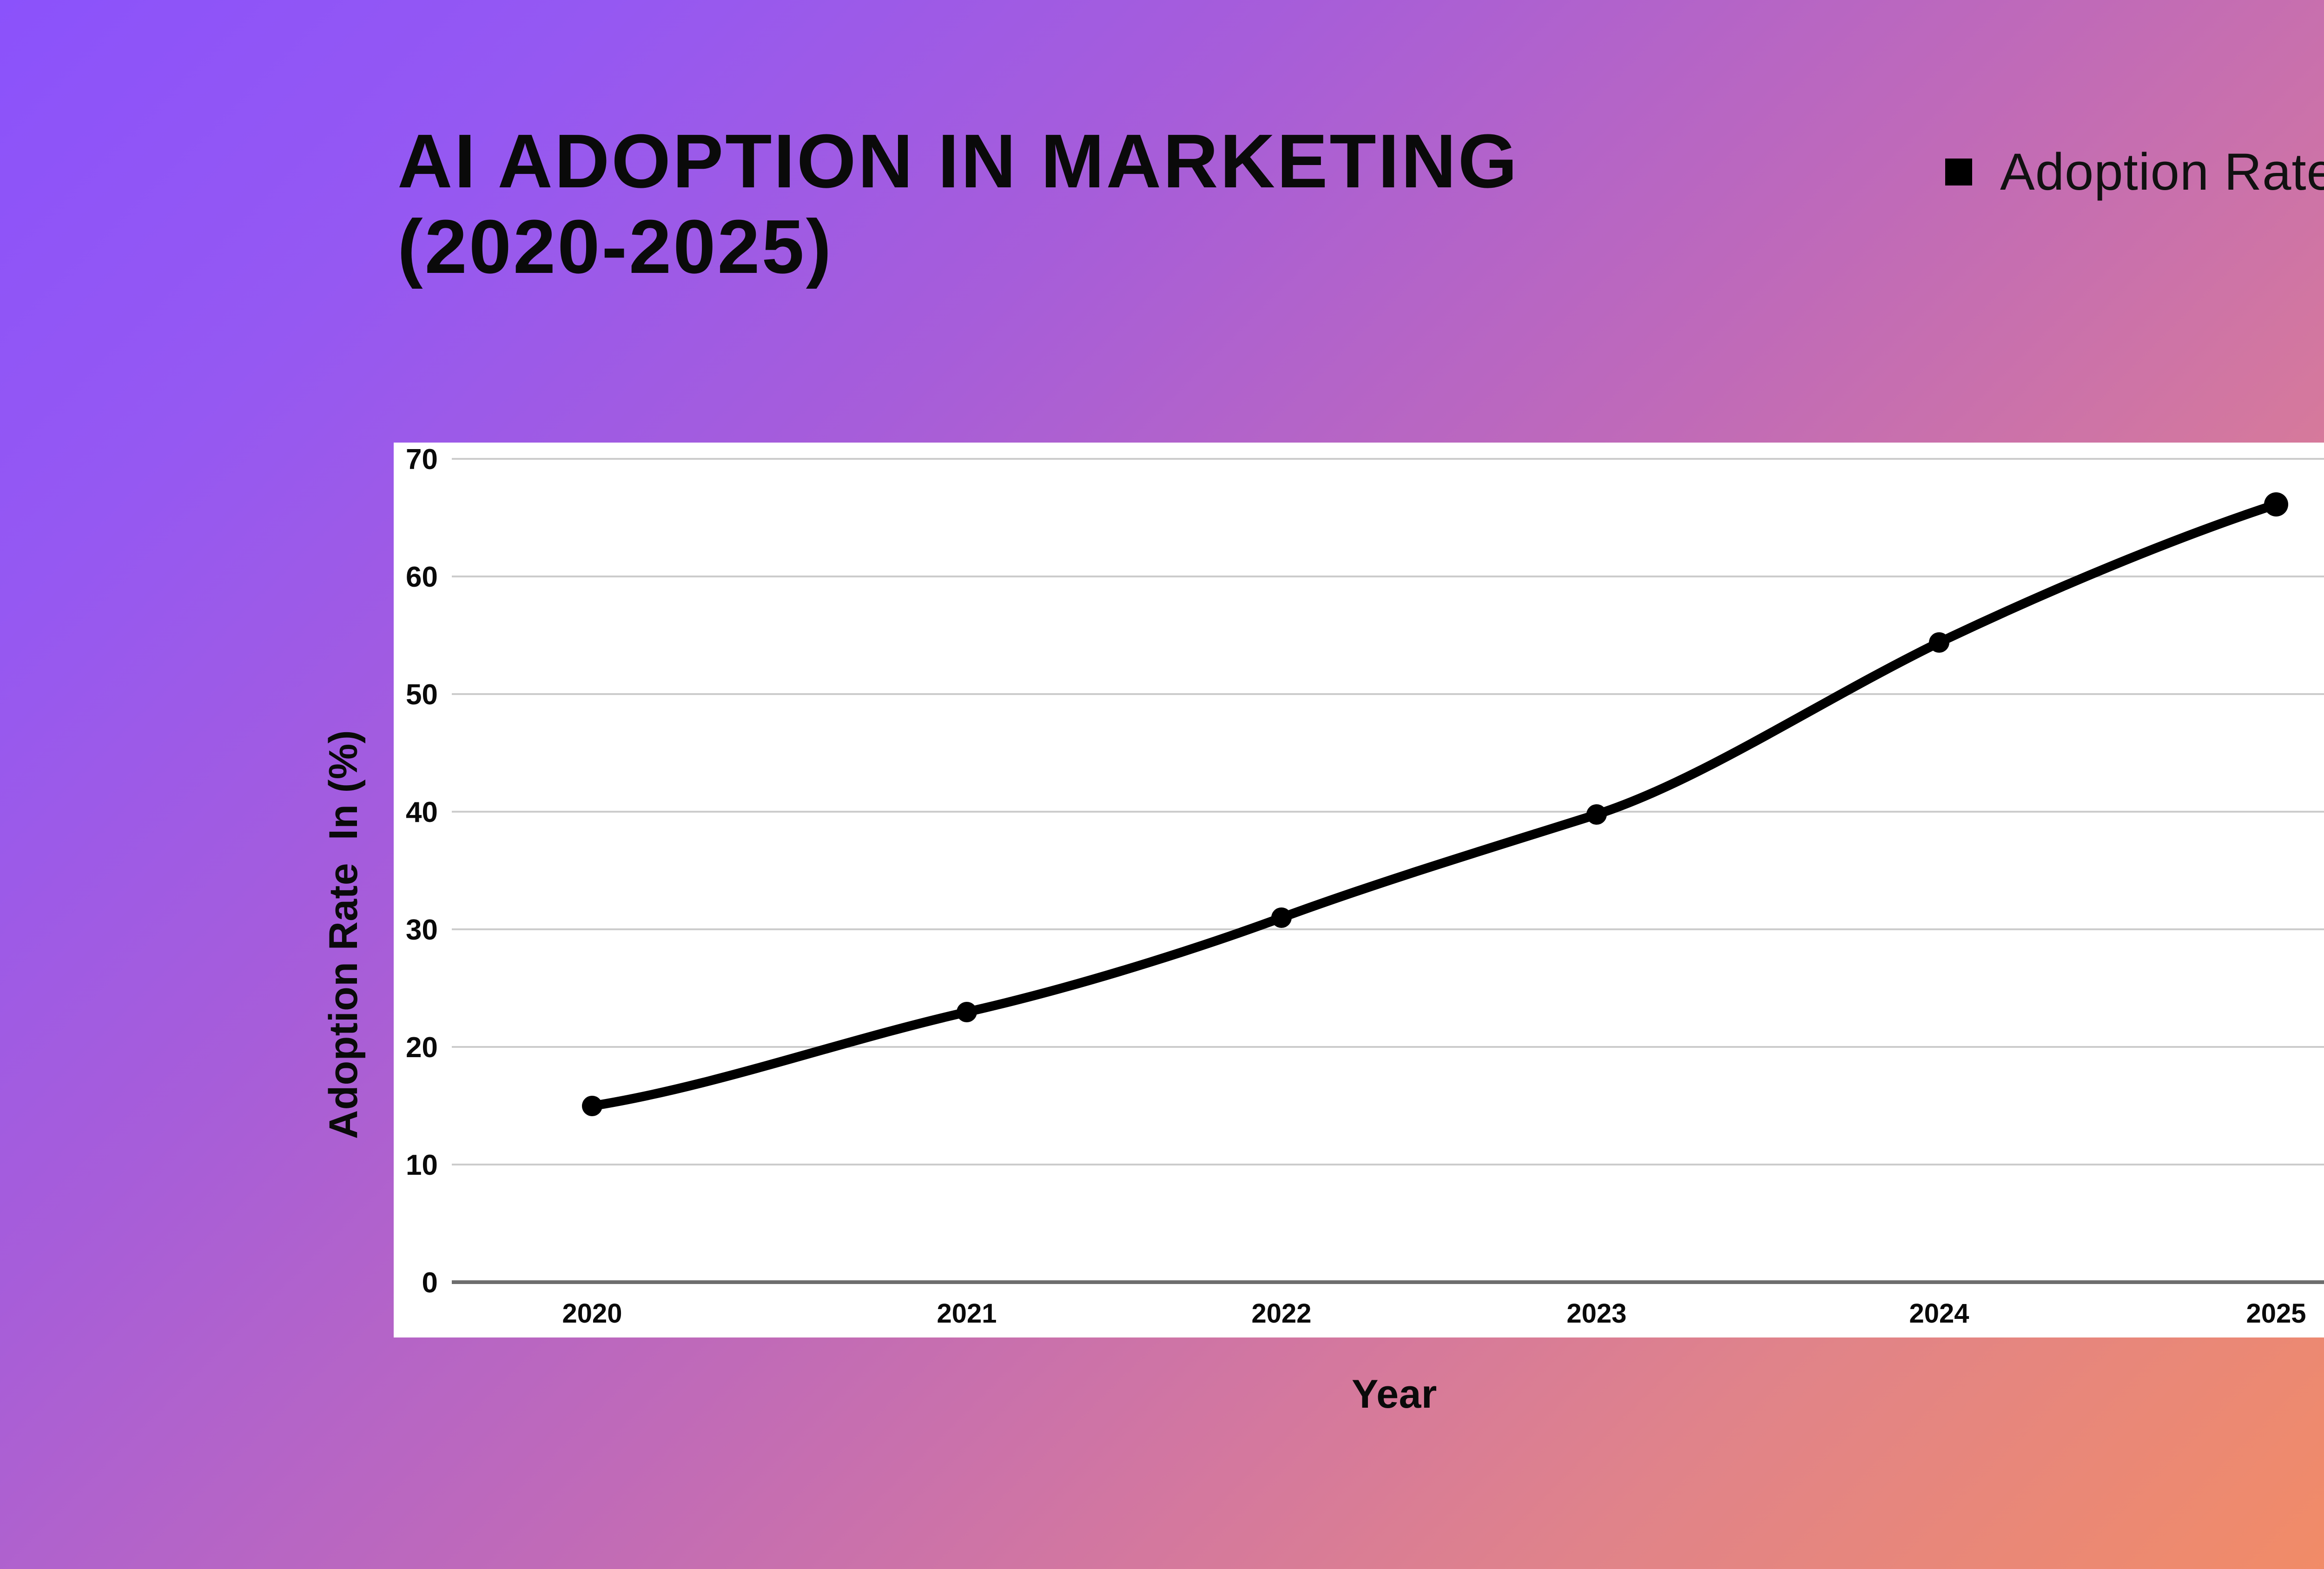  What do you see at coordinates (422, 695) in the screenshot?
I see `y-tick-label: 50` at bounding box center [422, 695].